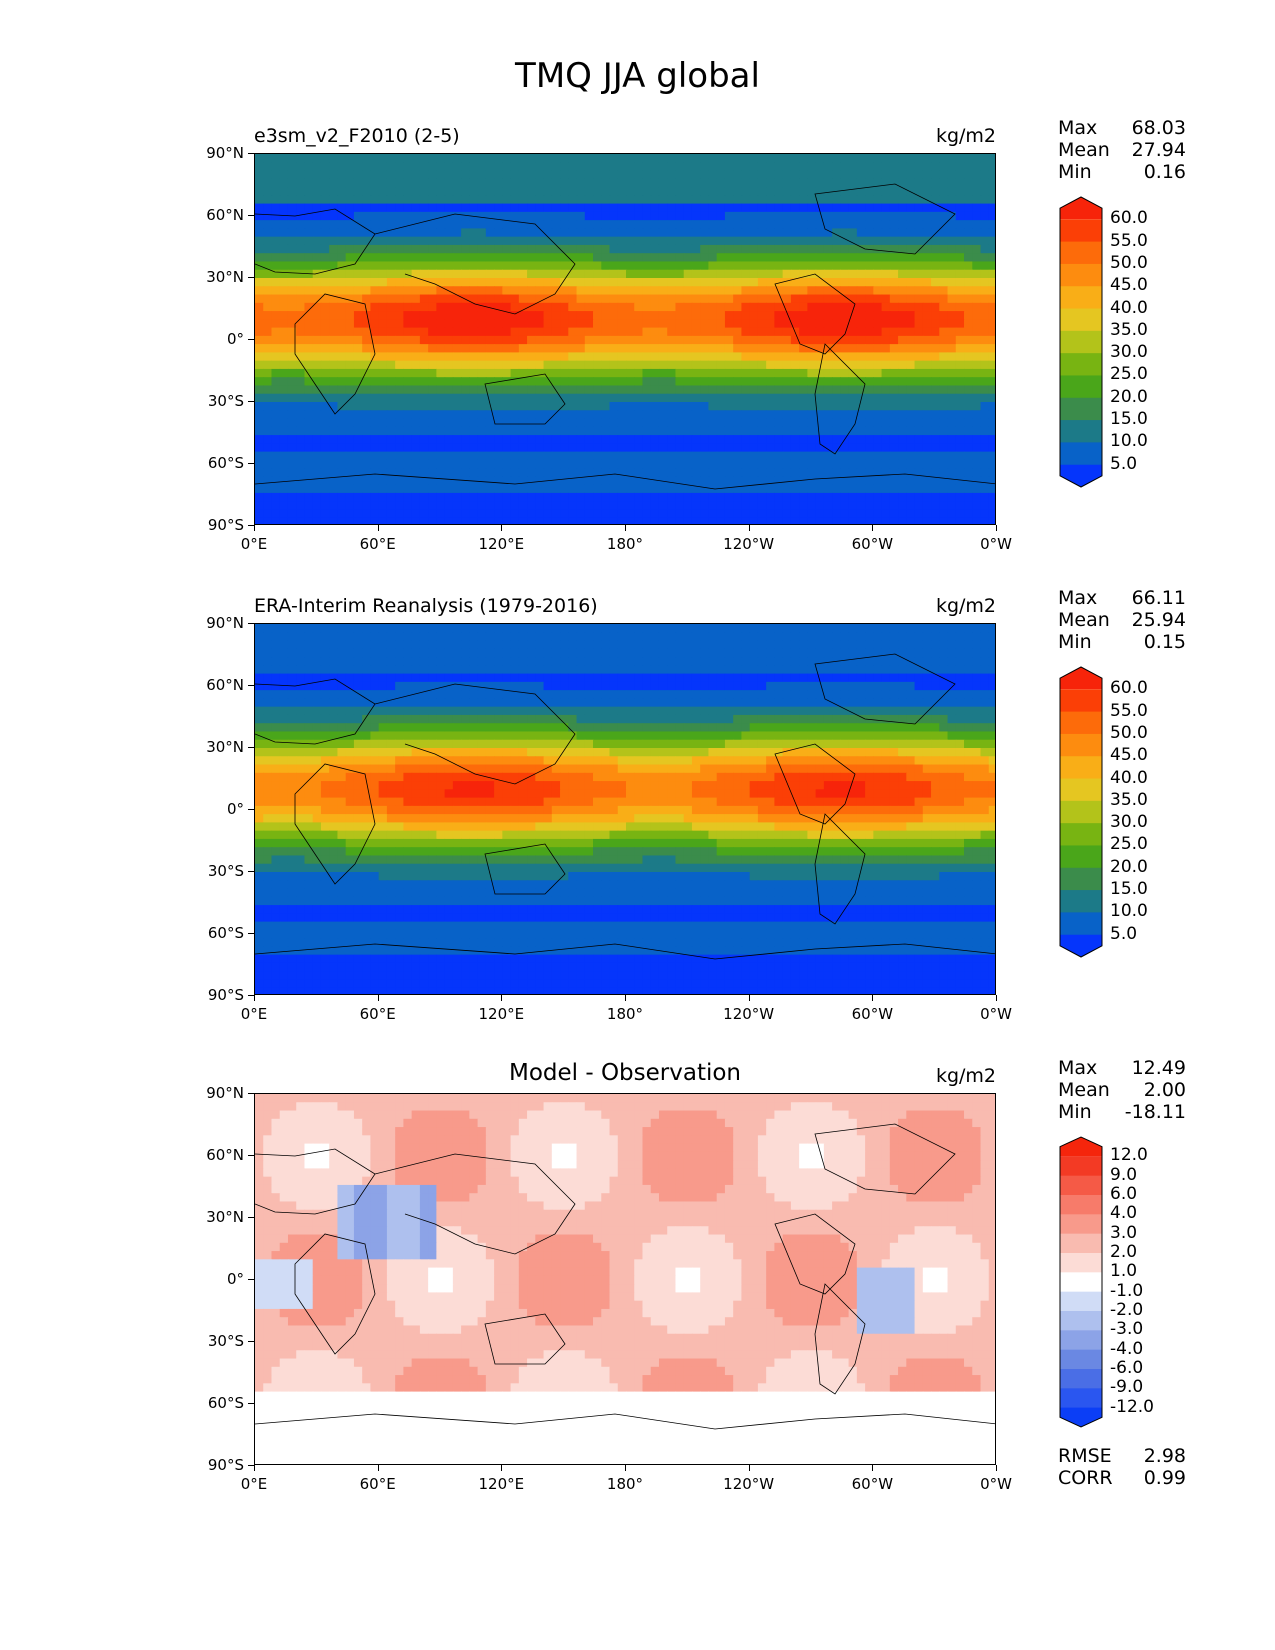 The image size is (1275, 1650). What do you see at coordinates (1081, 1282) in the screenshot?
I see `colorbar-diff` at bounding box center [1081, 1282].